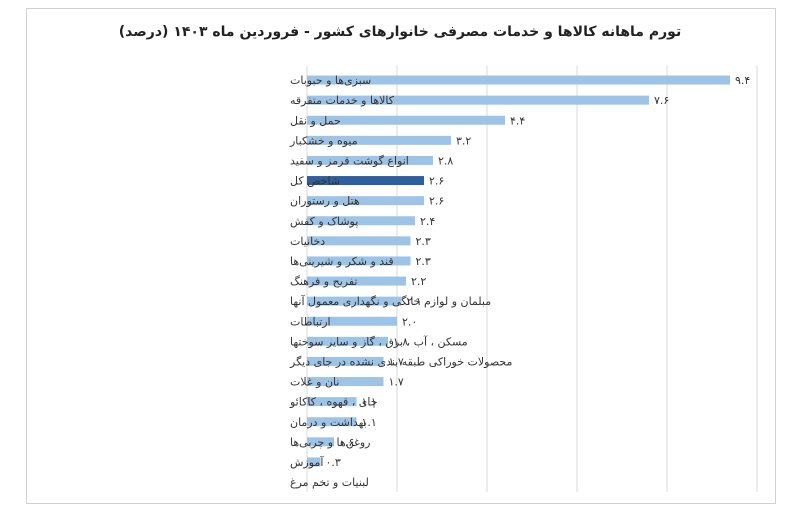  I want to click on category-label: چای ، قهوه ، کاکائو, so click(333, 402).